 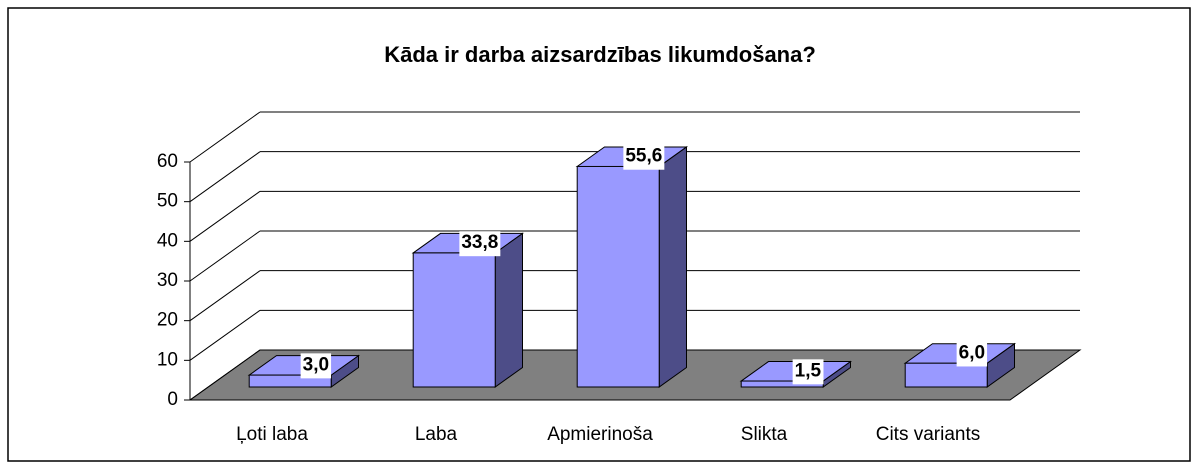 What do you see at coordinates (167, 359) in the screenshot?
I see `y-tick-label: 10` at bounding box center [167, 359].